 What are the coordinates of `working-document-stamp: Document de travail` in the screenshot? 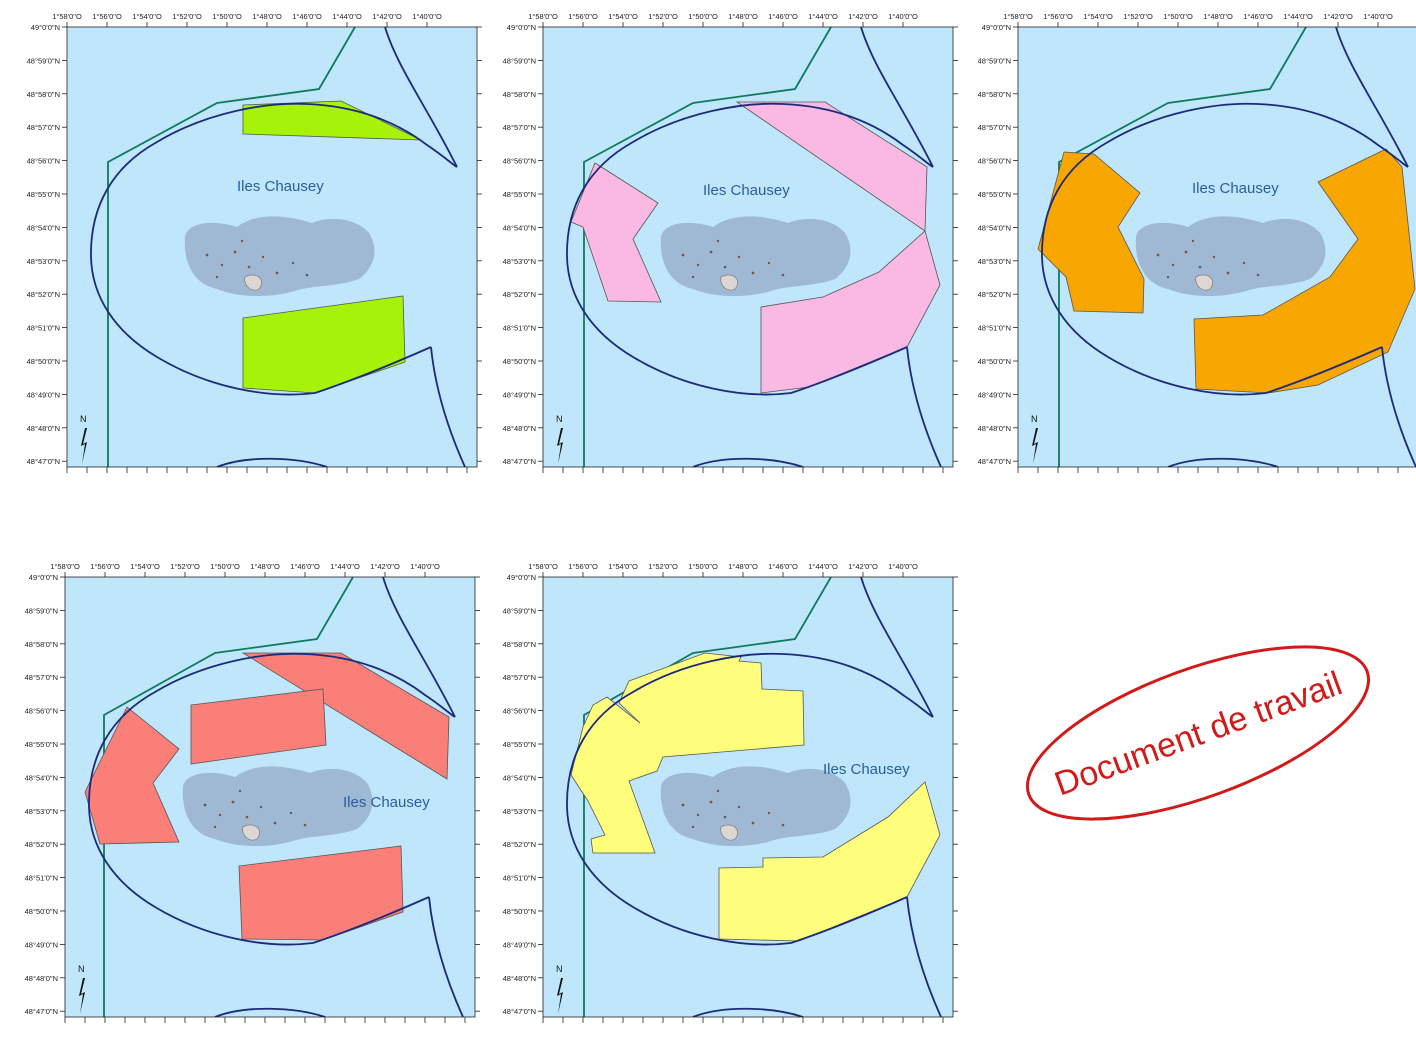 It's located at (1198, 733).